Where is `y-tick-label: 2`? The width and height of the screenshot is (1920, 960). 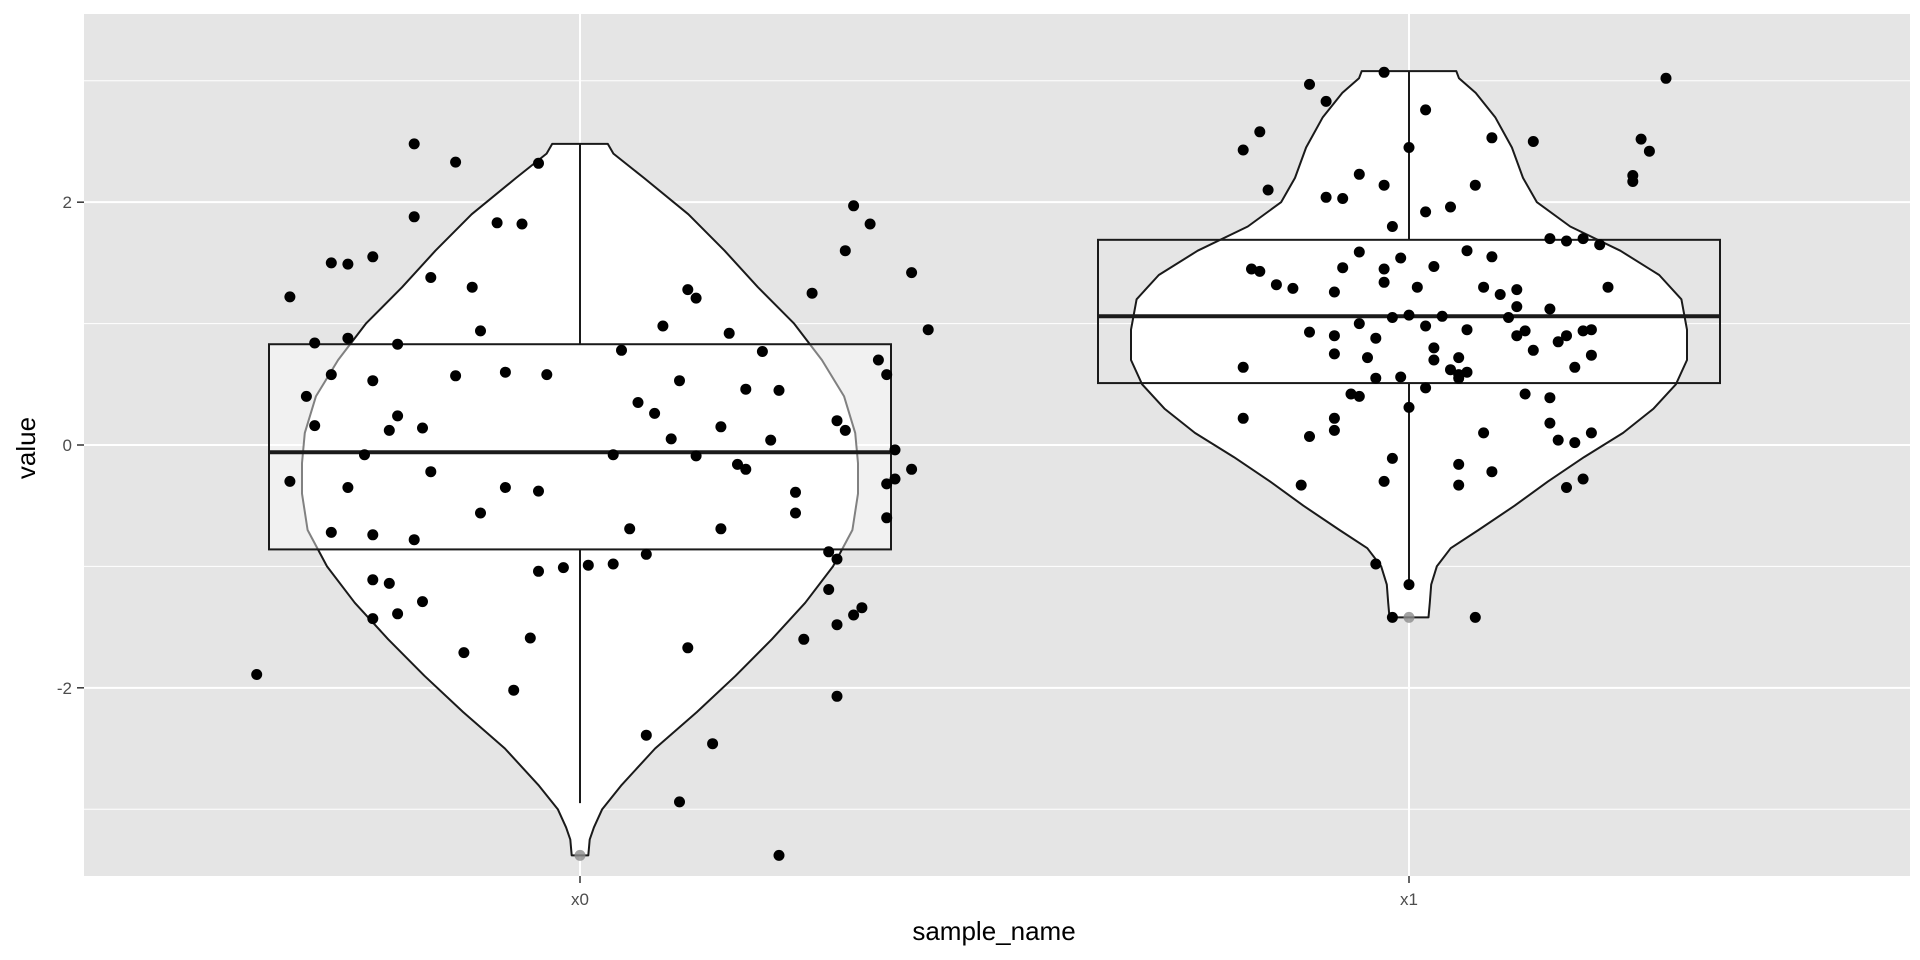
y-tick-label: 2 is located at coordinates (67, 202).